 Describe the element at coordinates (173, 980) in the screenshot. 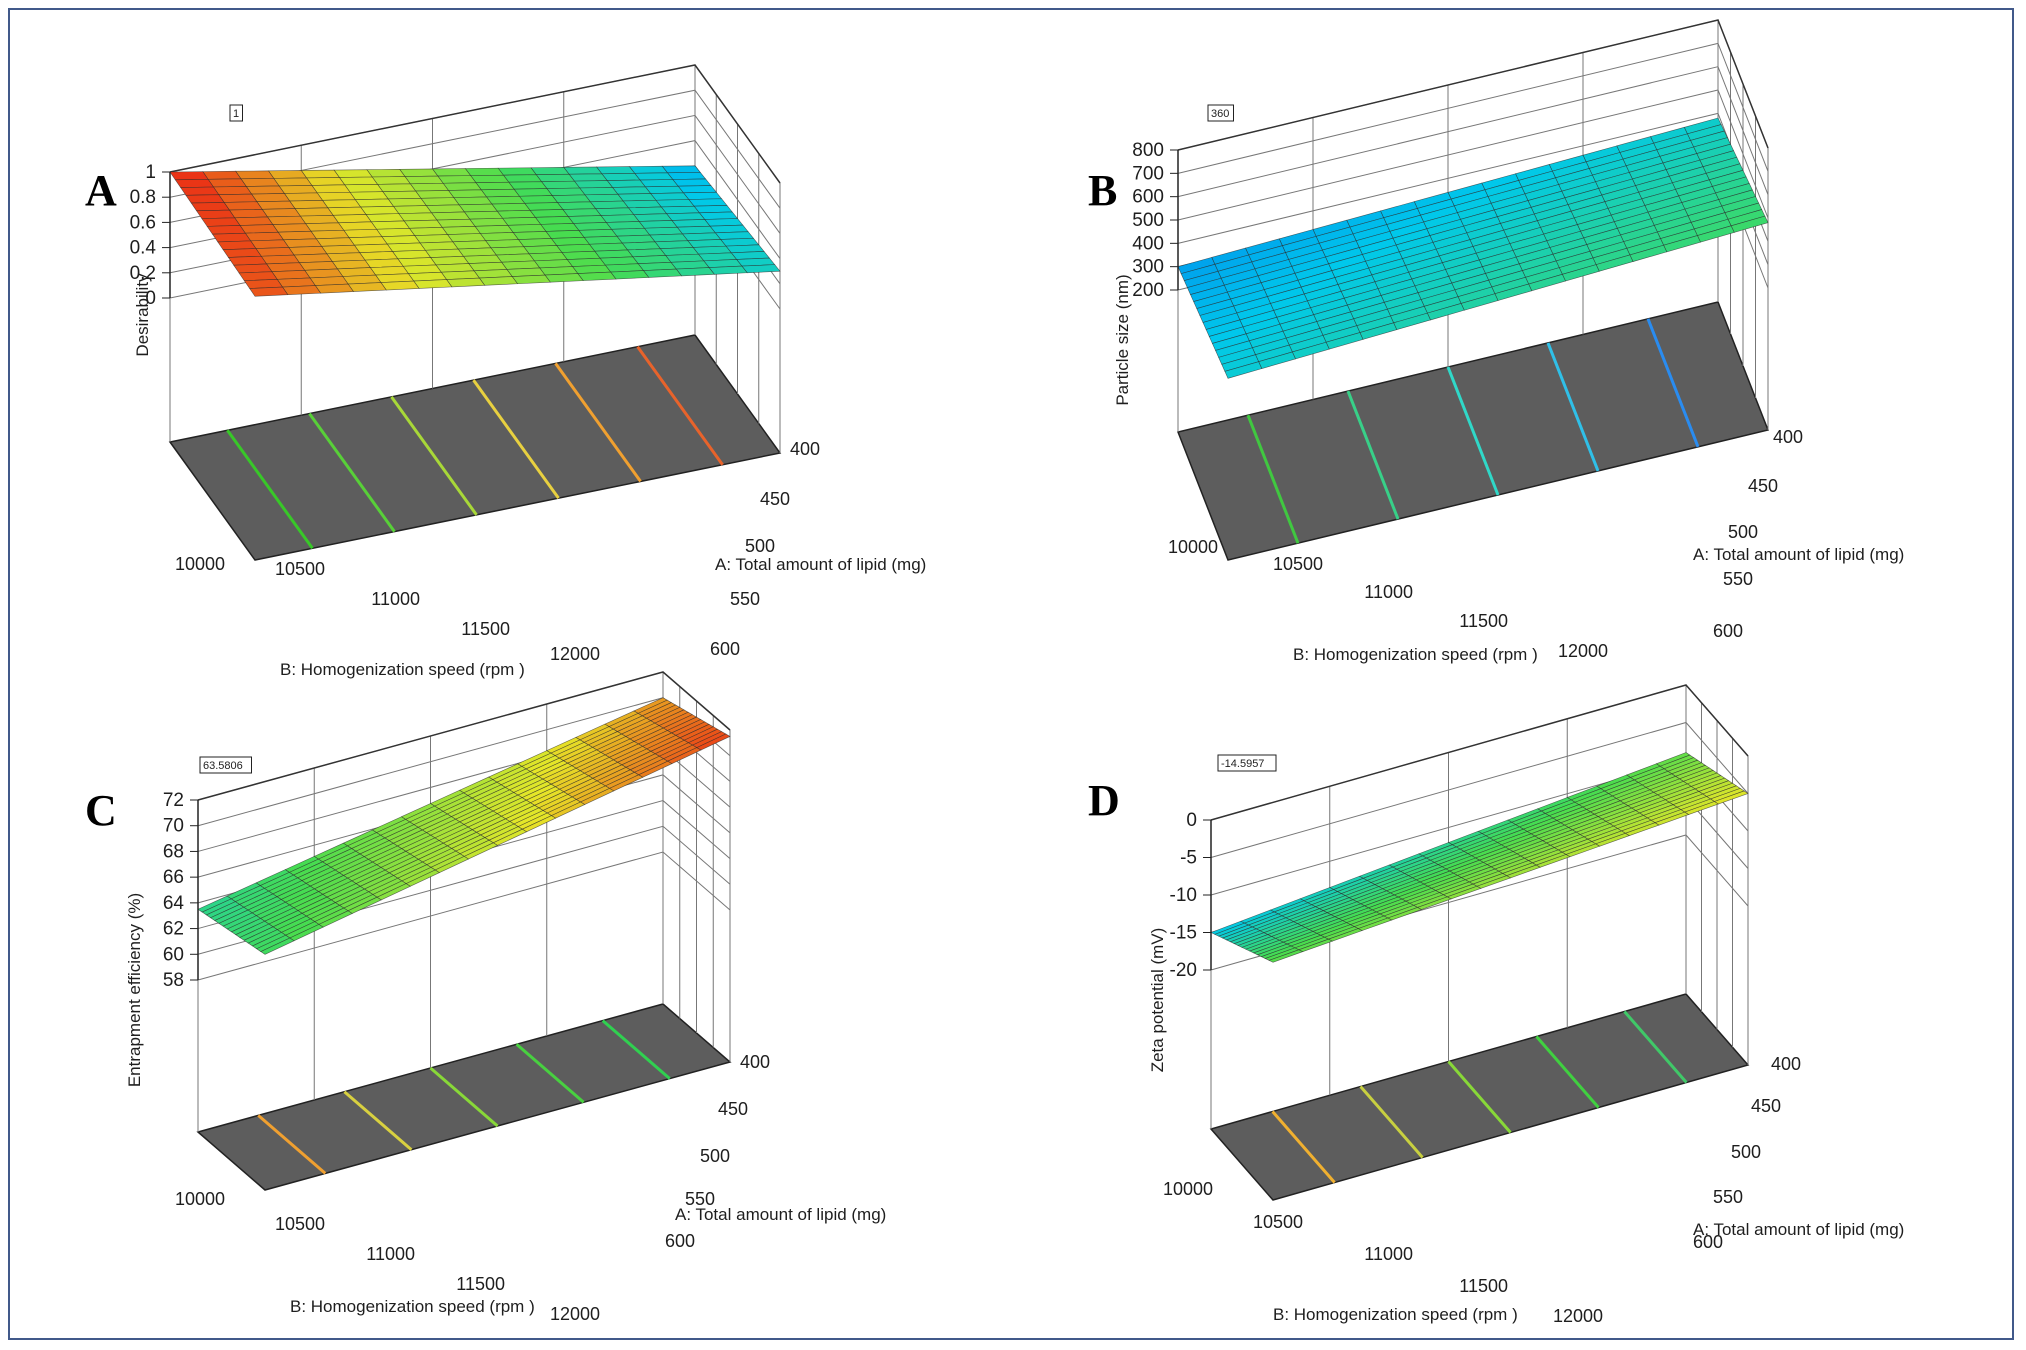

I see `z-tick-label: 58` at that location.